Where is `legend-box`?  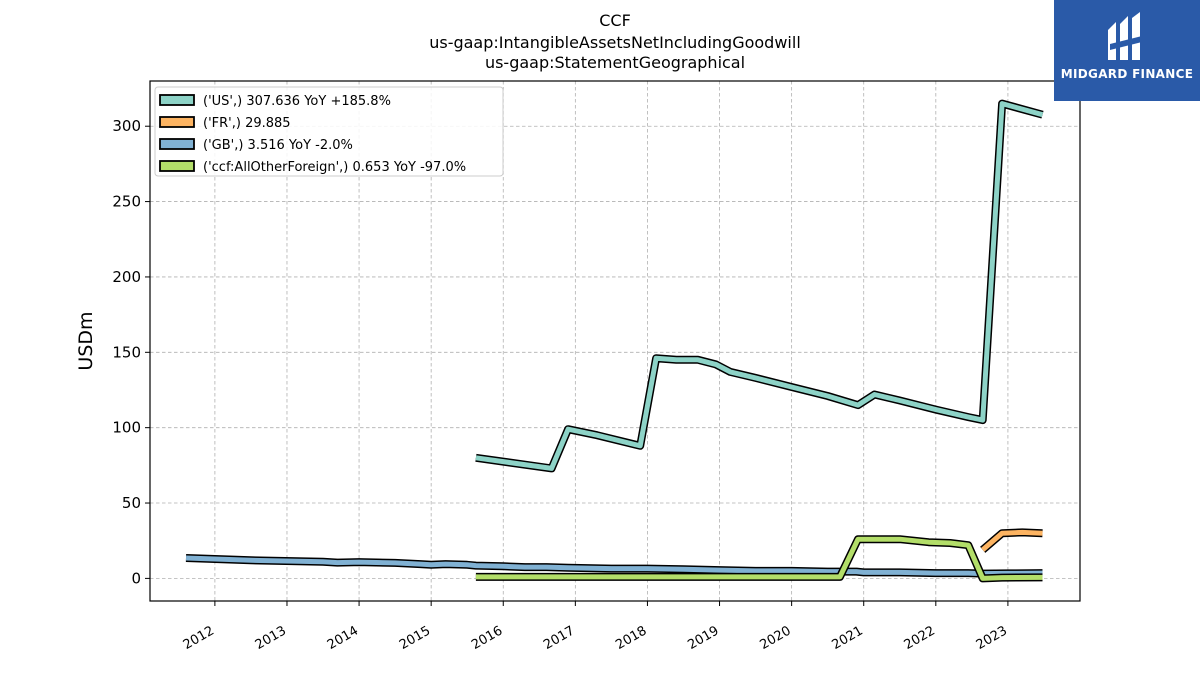 legend-box is located at coordinates (329, 131).